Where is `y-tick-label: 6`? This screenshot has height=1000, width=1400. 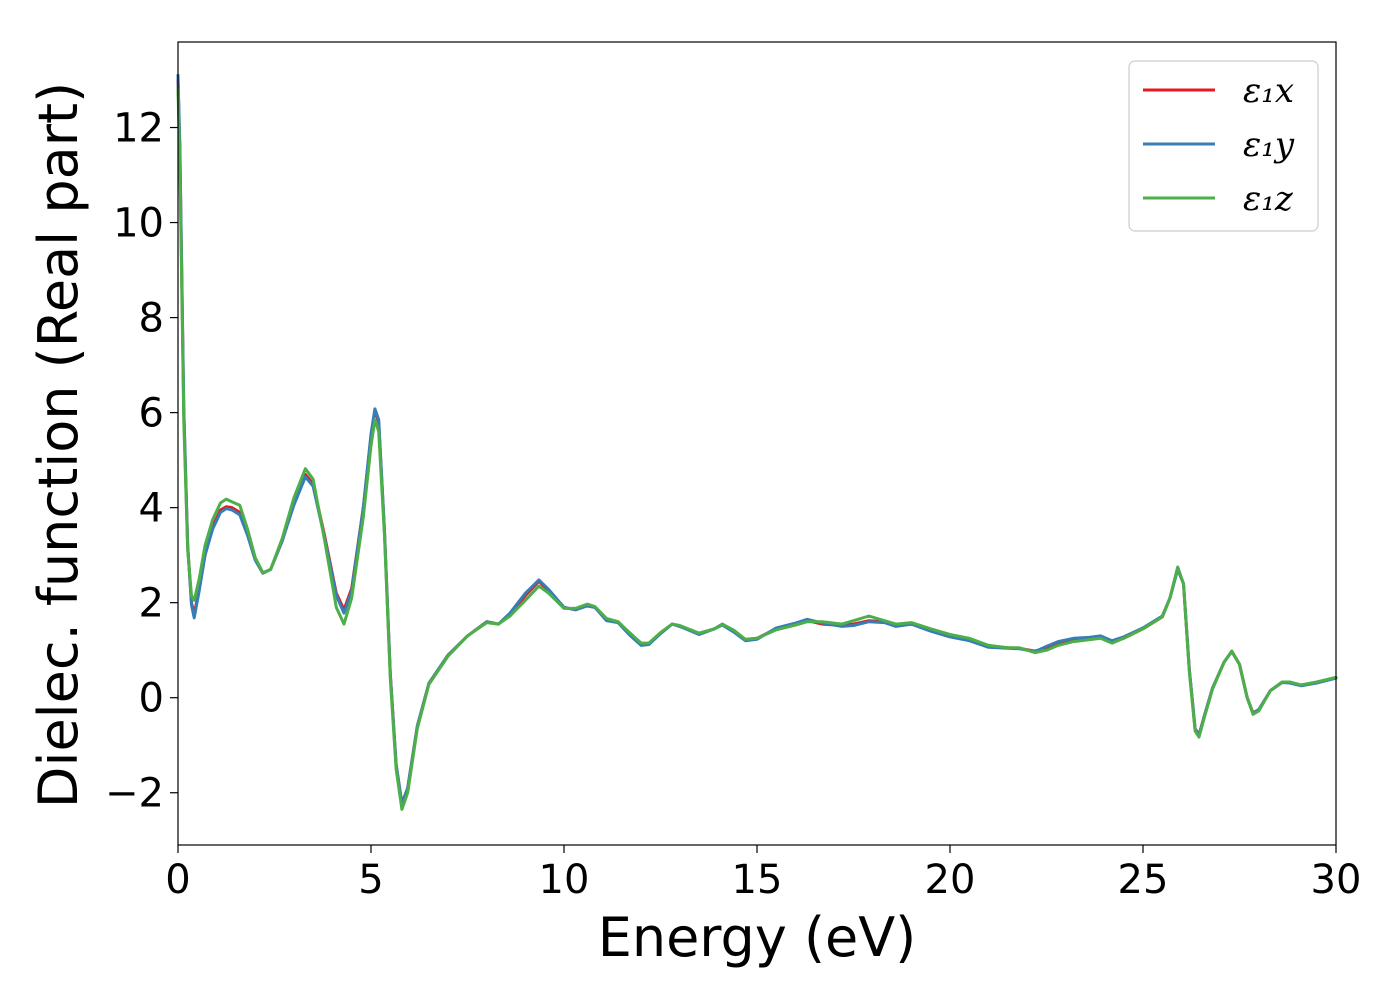
y-tick-label: 6 is located at coordinates (151, 414).